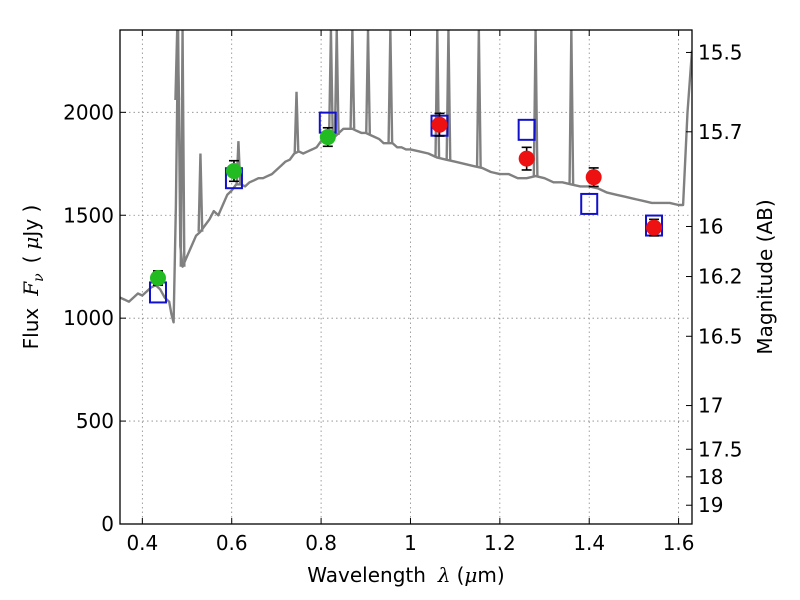 Image resolution: width=800 pixels, height=600 pixels. What do you see at coordinates (95, 421) in the screenshot?
I see `y-tick-label: 500` at bounding box center [95, 421].